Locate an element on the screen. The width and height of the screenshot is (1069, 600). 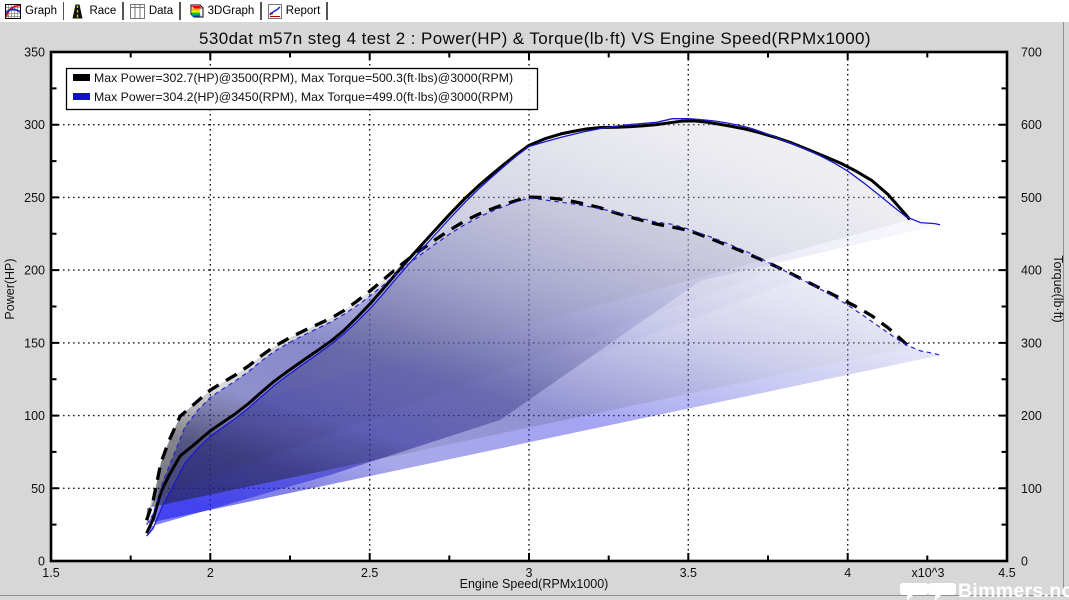
svg-text: 500 is located at coordinates (1031, 198).